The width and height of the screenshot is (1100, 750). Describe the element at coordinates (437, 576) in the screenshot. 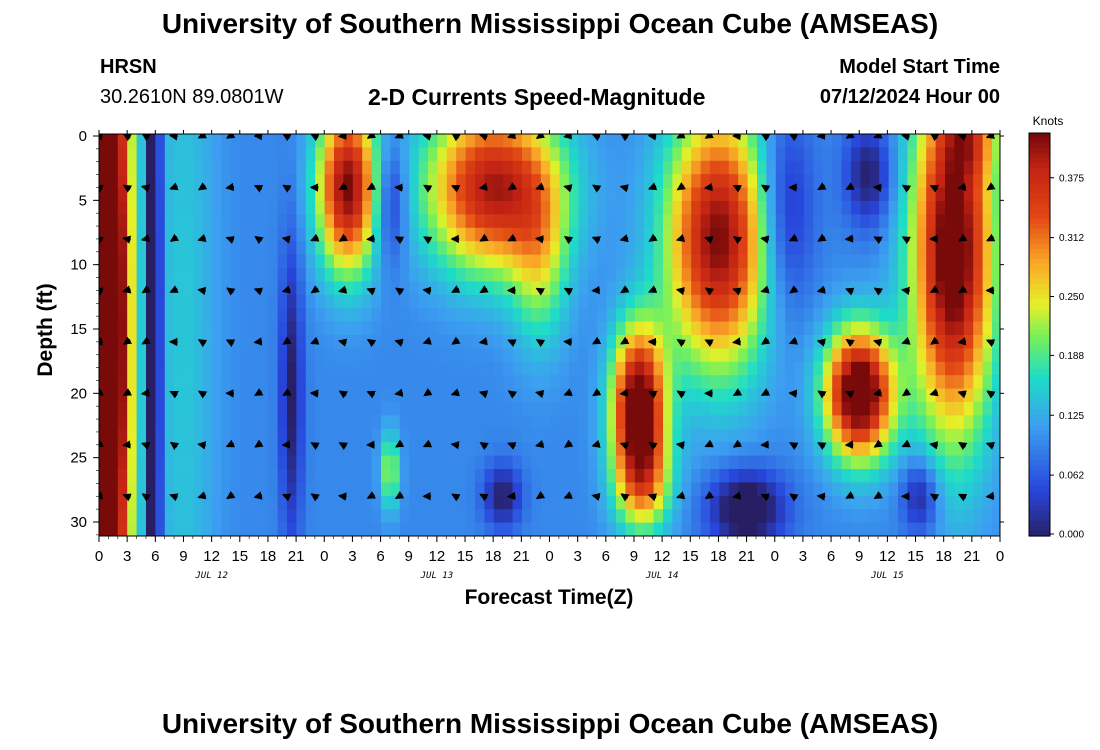

I see `date-label: JUL 13` at that location.